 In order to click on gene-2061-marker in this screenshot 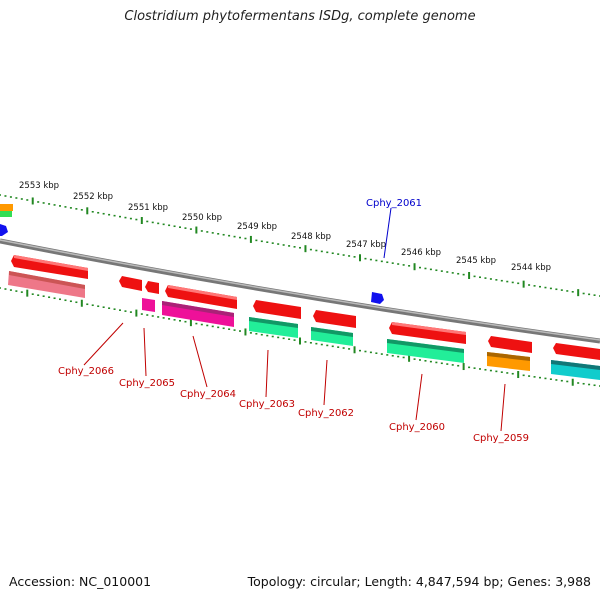, I will do `click(377, 298)`.